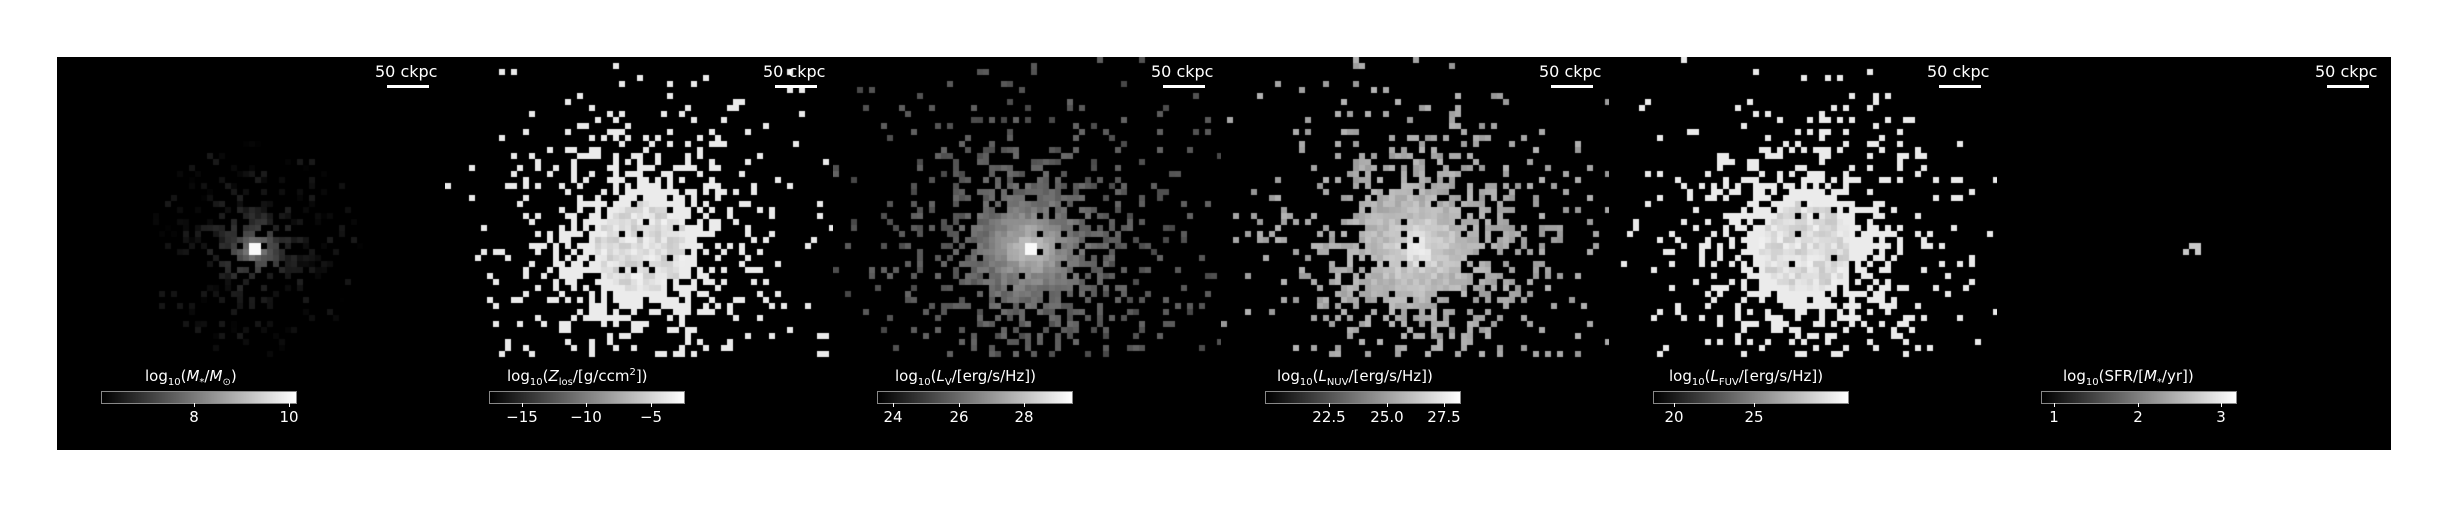  Describe the element at coordinates (1024, 417) in the screenshot. I see `colorbar-tick-label: 28` at that location.